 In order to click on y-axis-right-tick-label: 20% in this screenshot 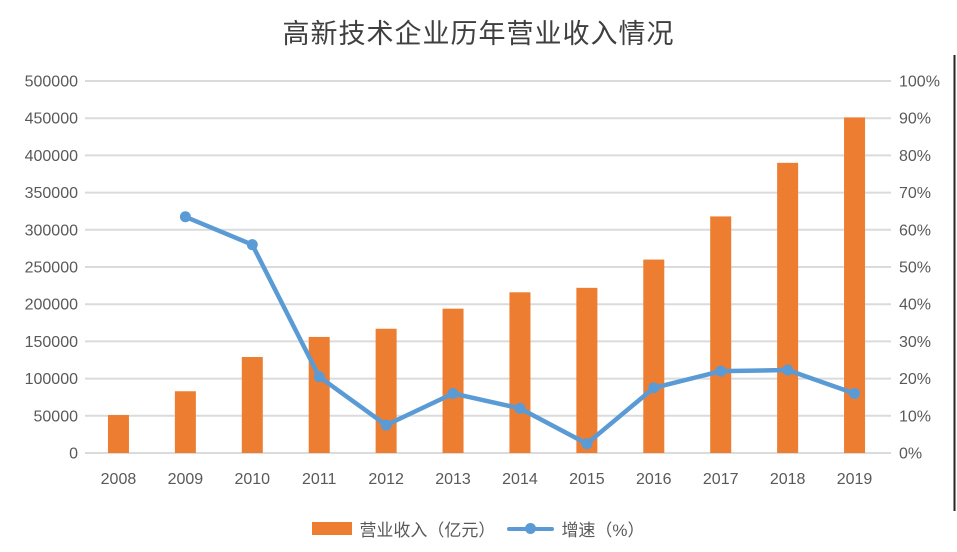, I will do `click(915, 379)`.